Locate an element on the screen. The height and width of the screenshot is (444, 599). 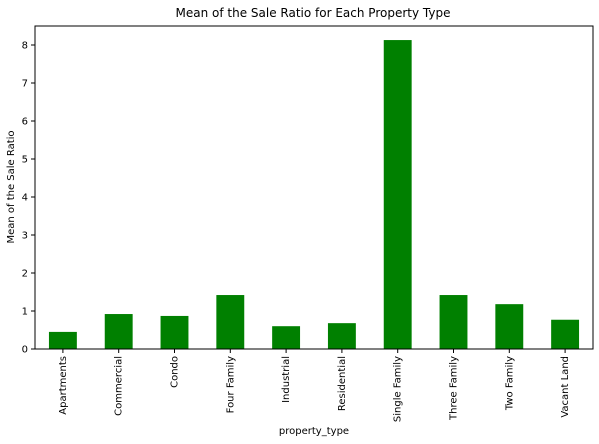
y-tick-label-3: 3 is located at coordinates (25, 236).